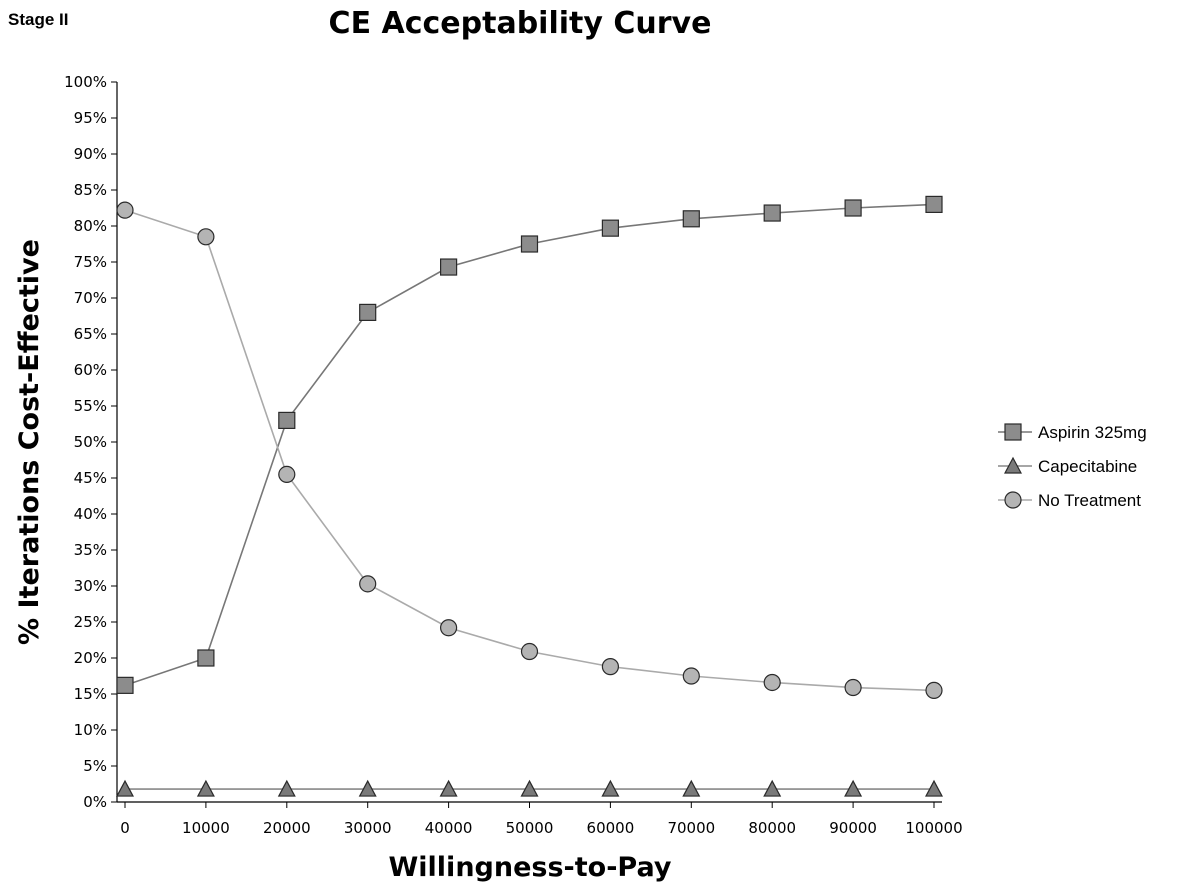 This screenshot has height=883, width=1179. I want to click on x-tick-label: 80000, so click(772, 828).